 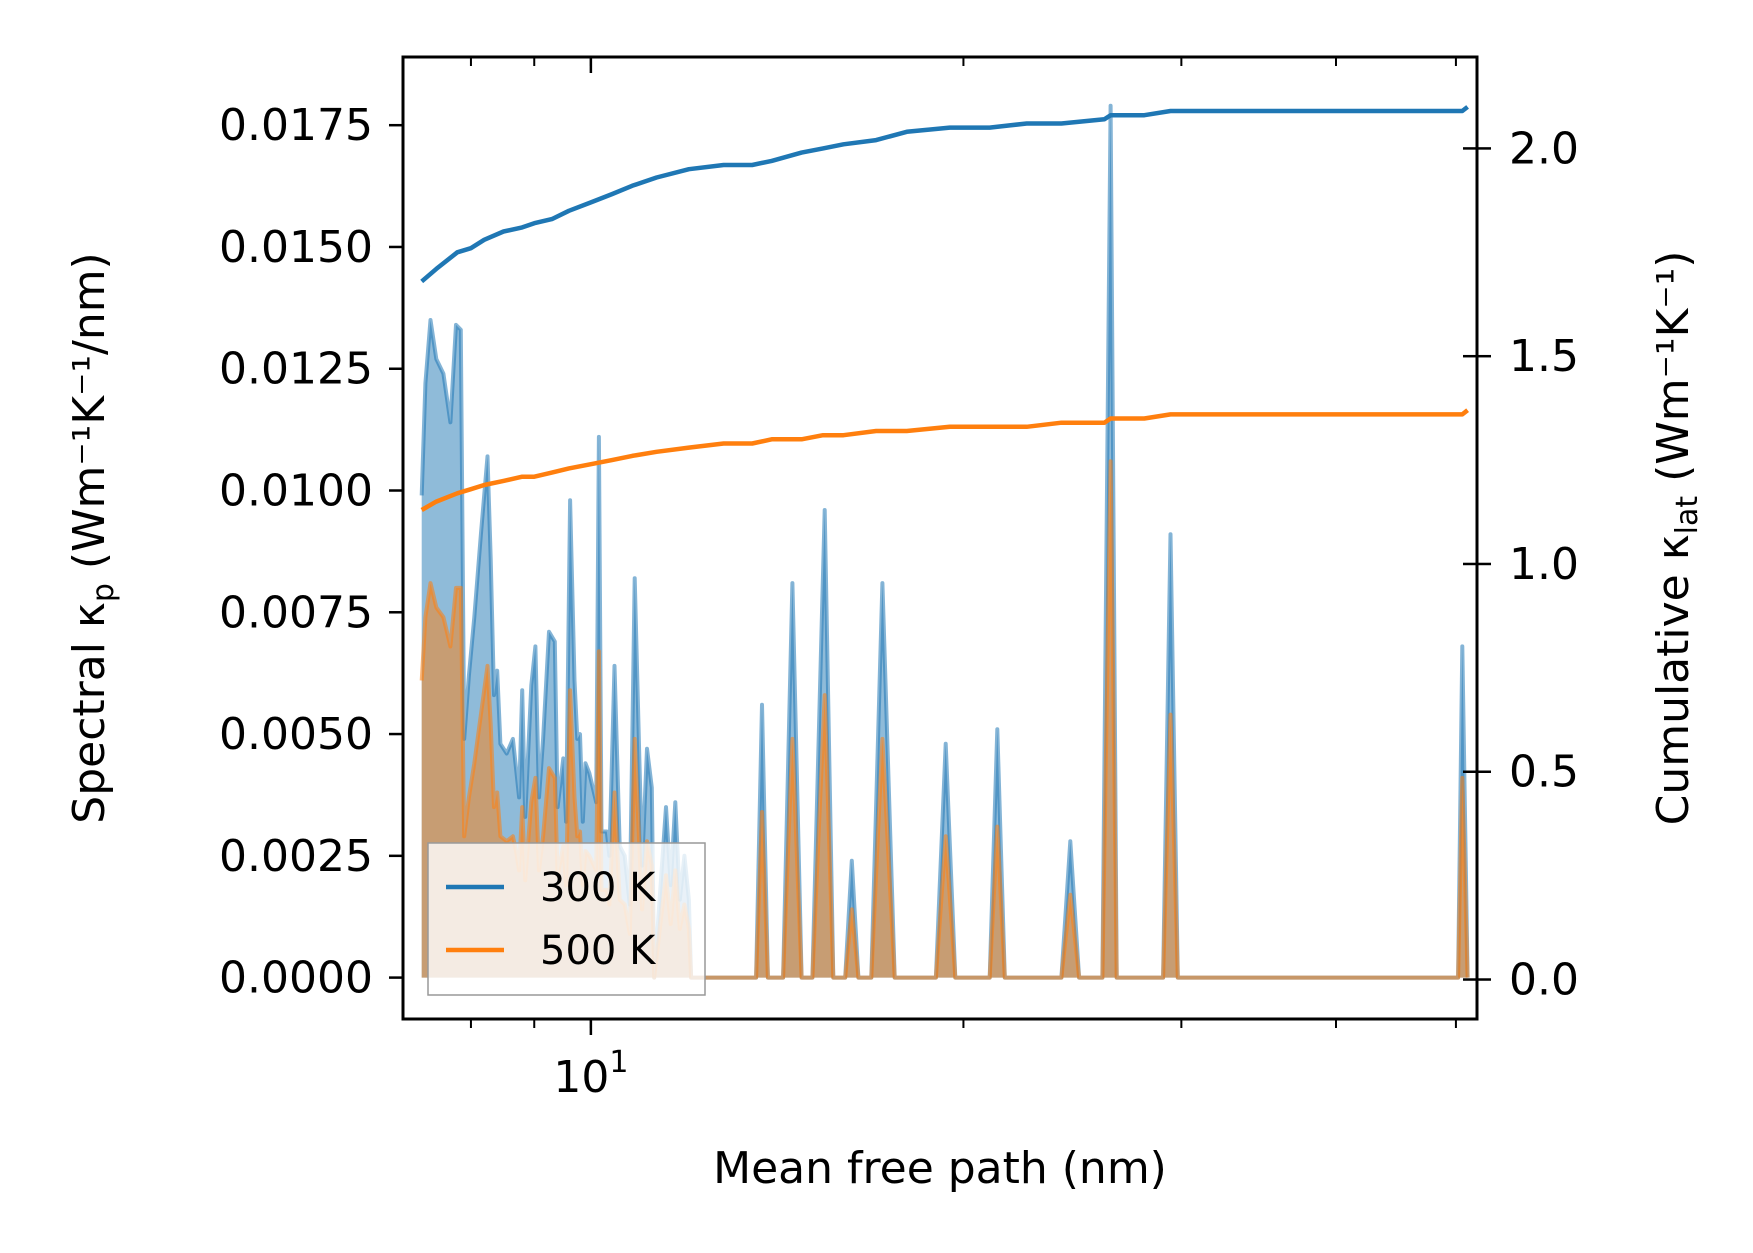 I want to click on left-y-tick-label: 0.0025, so click(x=296, y=856).